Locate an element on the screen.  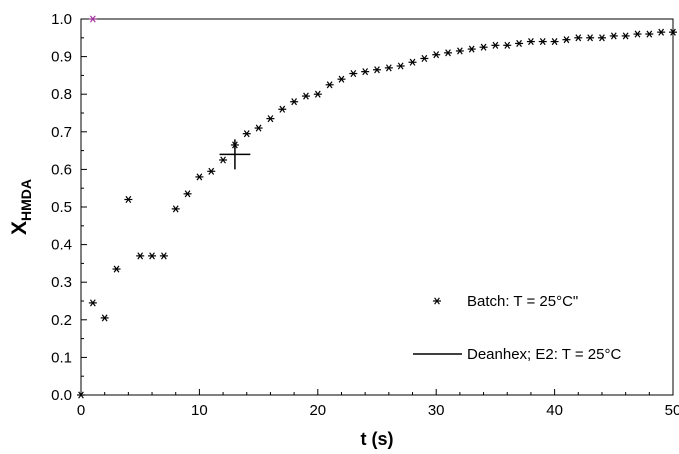
legend-label-batch: Batch: T = 25°C" is located at coordinates (522, 301).